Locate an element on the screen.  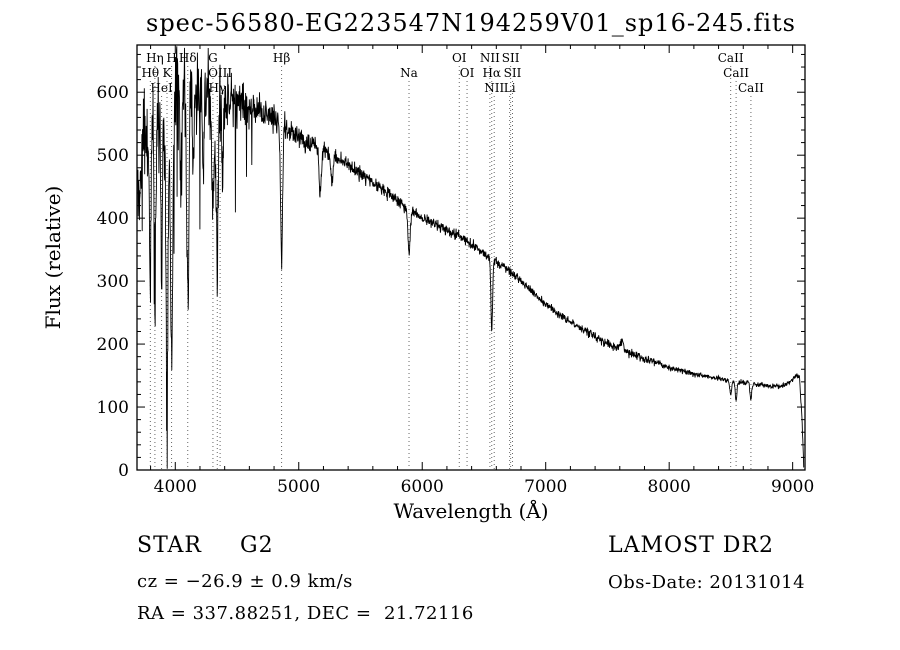
x-axis-label: Wavelength (Å) is located at coordinates (470, 510).